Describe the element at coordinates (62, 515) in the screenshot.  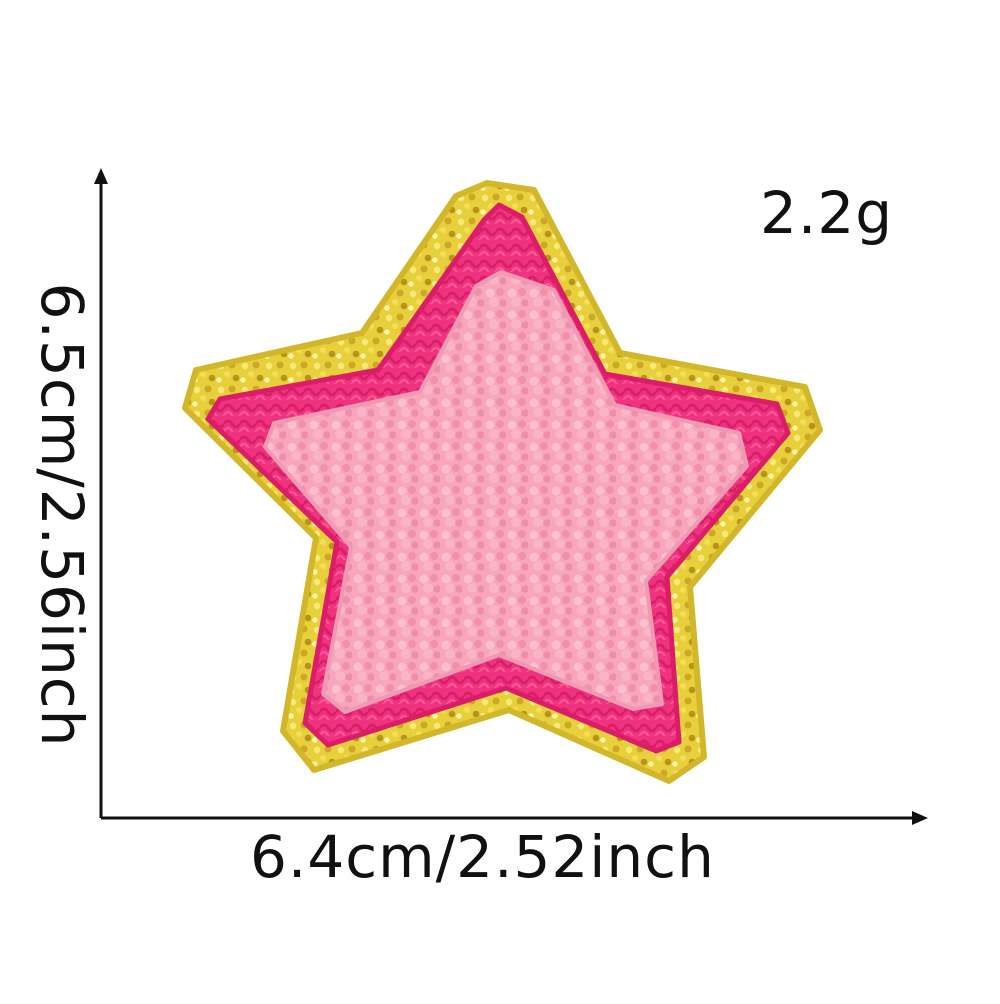
I see `height-dimension-label: 6.5cm/2.56inch` at that location.